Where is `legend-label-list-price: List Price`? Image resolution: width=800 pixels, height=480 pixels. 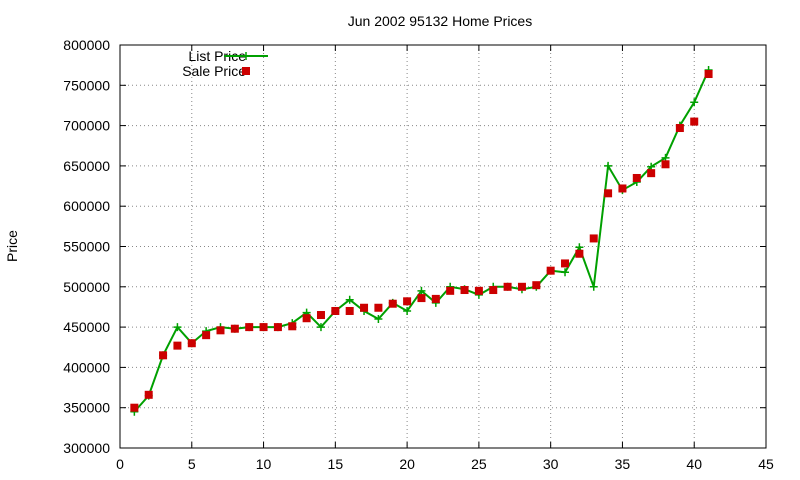
legend-label-list-price: List Price is located at coordinates (217, 56).